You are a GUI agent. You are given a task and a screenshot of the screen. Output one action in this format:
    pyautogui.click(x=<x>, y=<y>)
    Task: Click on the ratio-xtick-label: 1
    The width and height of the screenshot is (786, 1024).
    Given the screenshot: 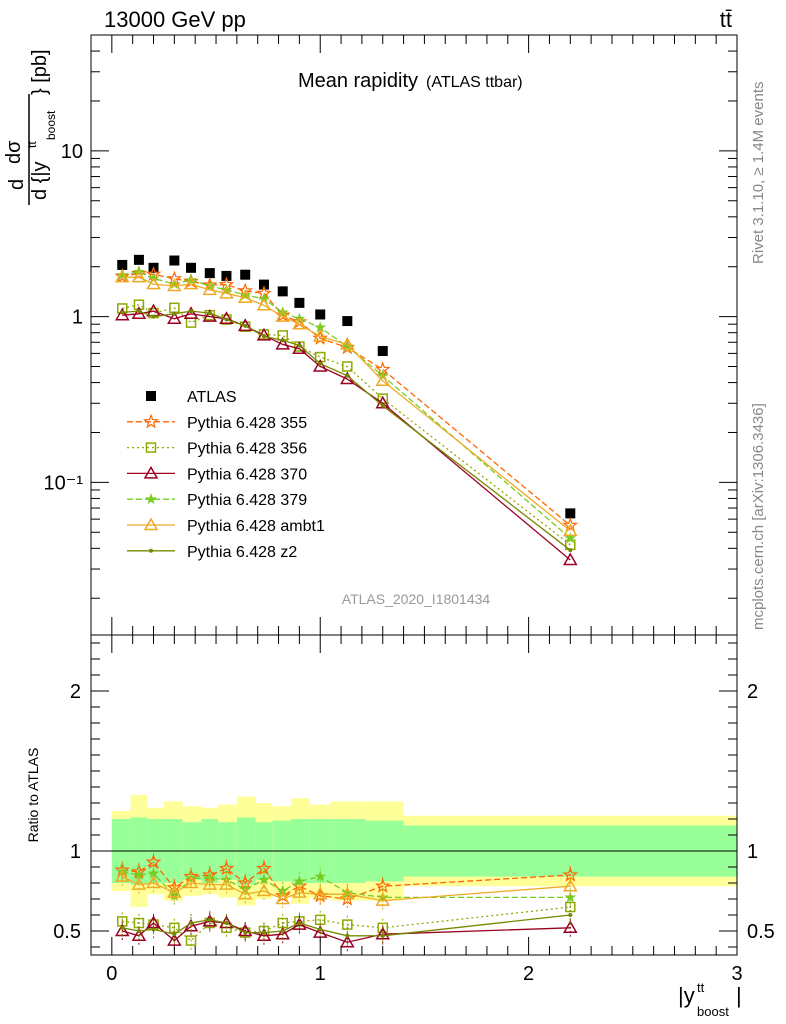 What is the action you would take?
    pyautogui.click(x=320, y=974)
    